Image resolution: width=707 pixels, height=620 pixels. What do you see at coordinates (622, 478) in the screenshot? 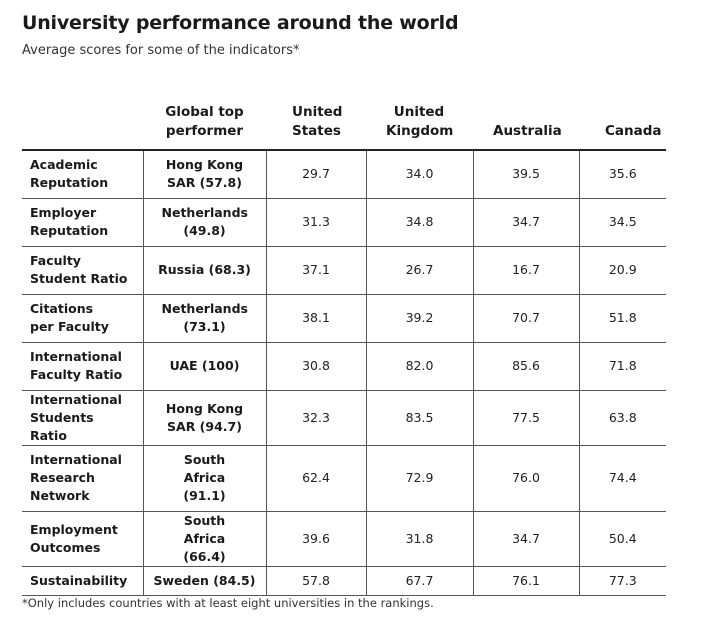
I see `value-cell-ca: 74.4` at bounding box center [622, 478].